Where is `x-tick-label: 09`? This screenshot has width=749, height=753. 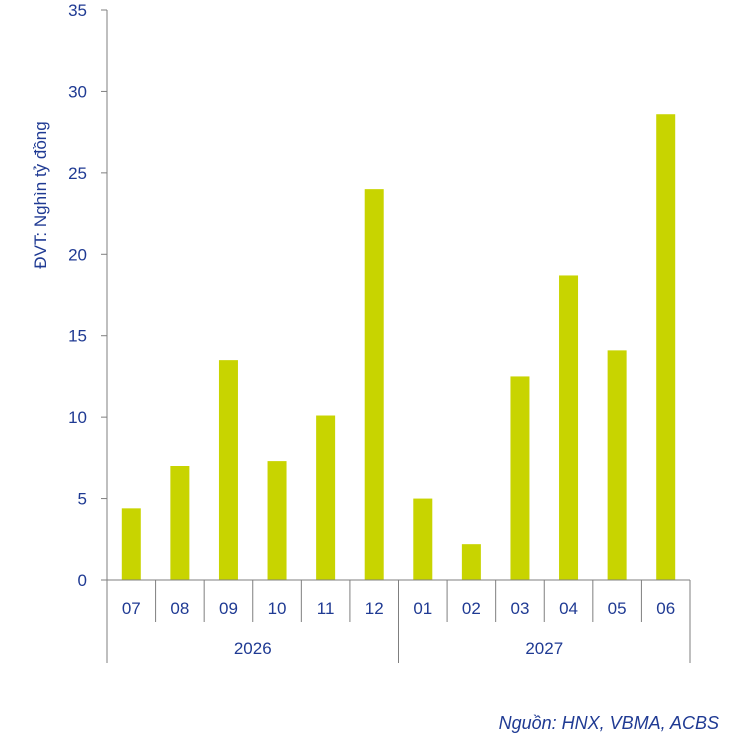
x-tick-label: 09 is located at coordinates (228, 608).